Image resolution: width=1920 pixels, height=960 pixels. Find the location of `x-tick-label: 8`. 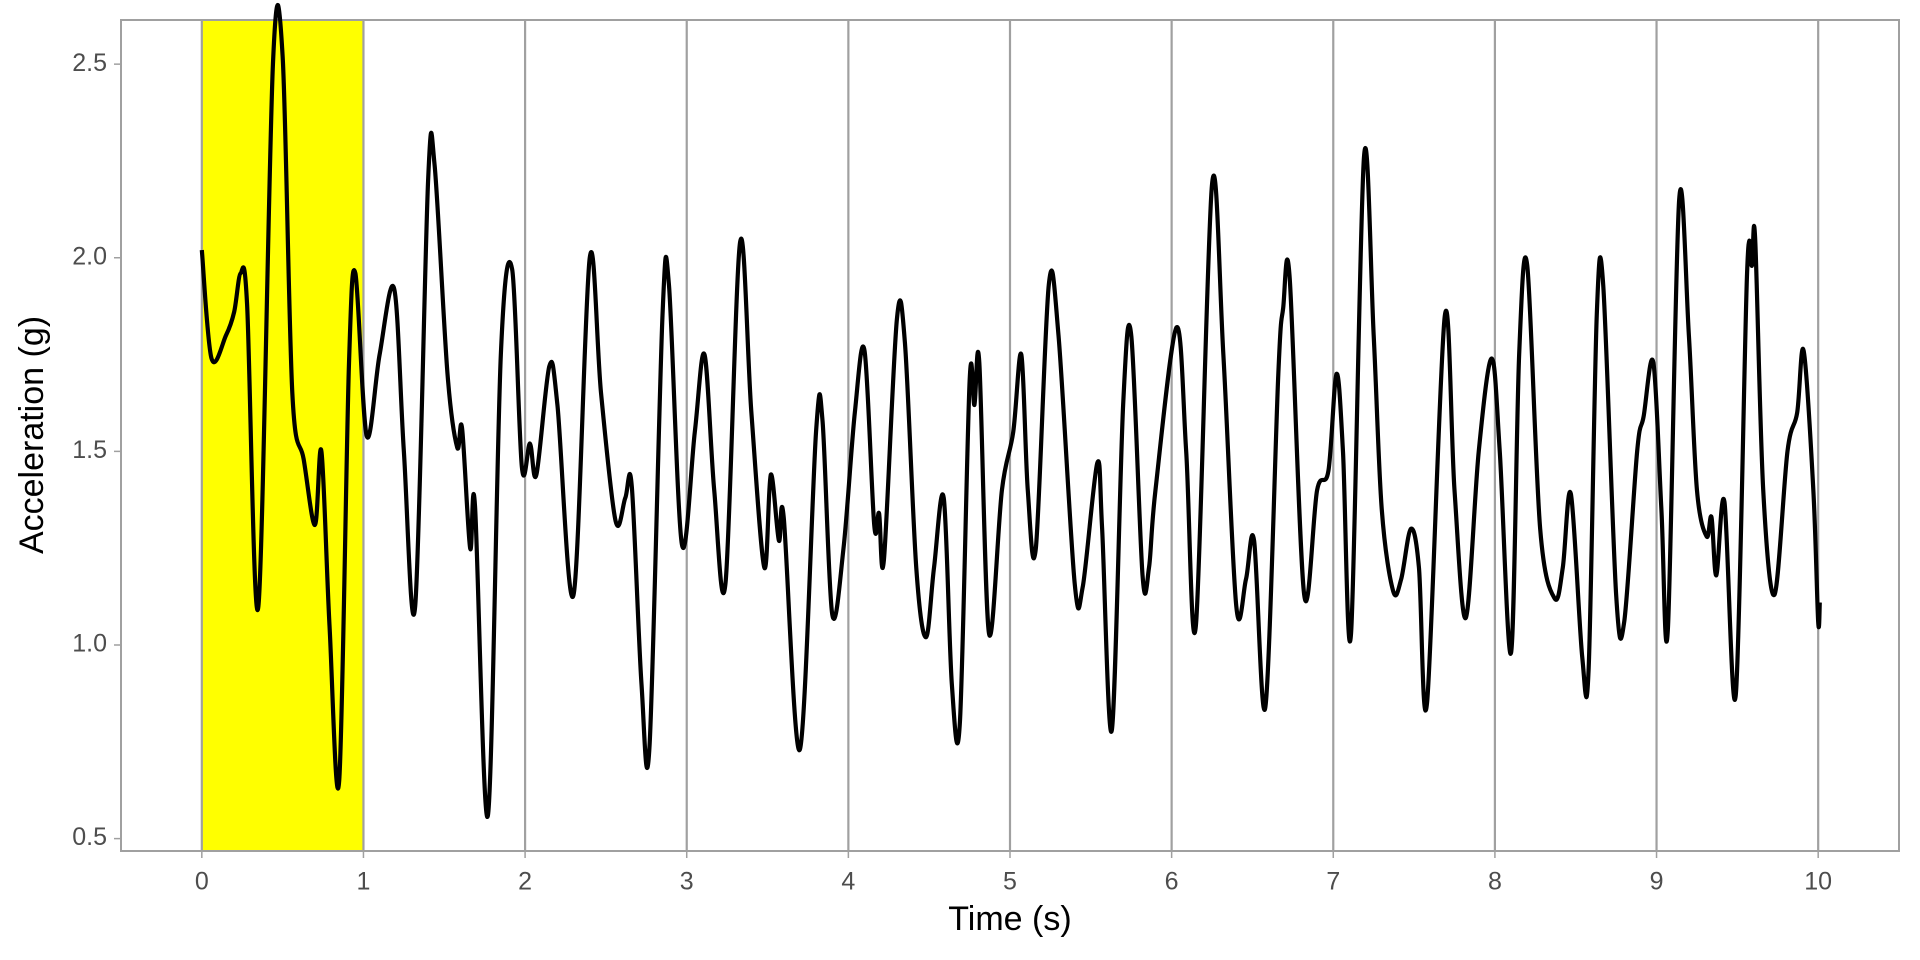

x-tick-label: 8 is located at coordinates (1495, 882).